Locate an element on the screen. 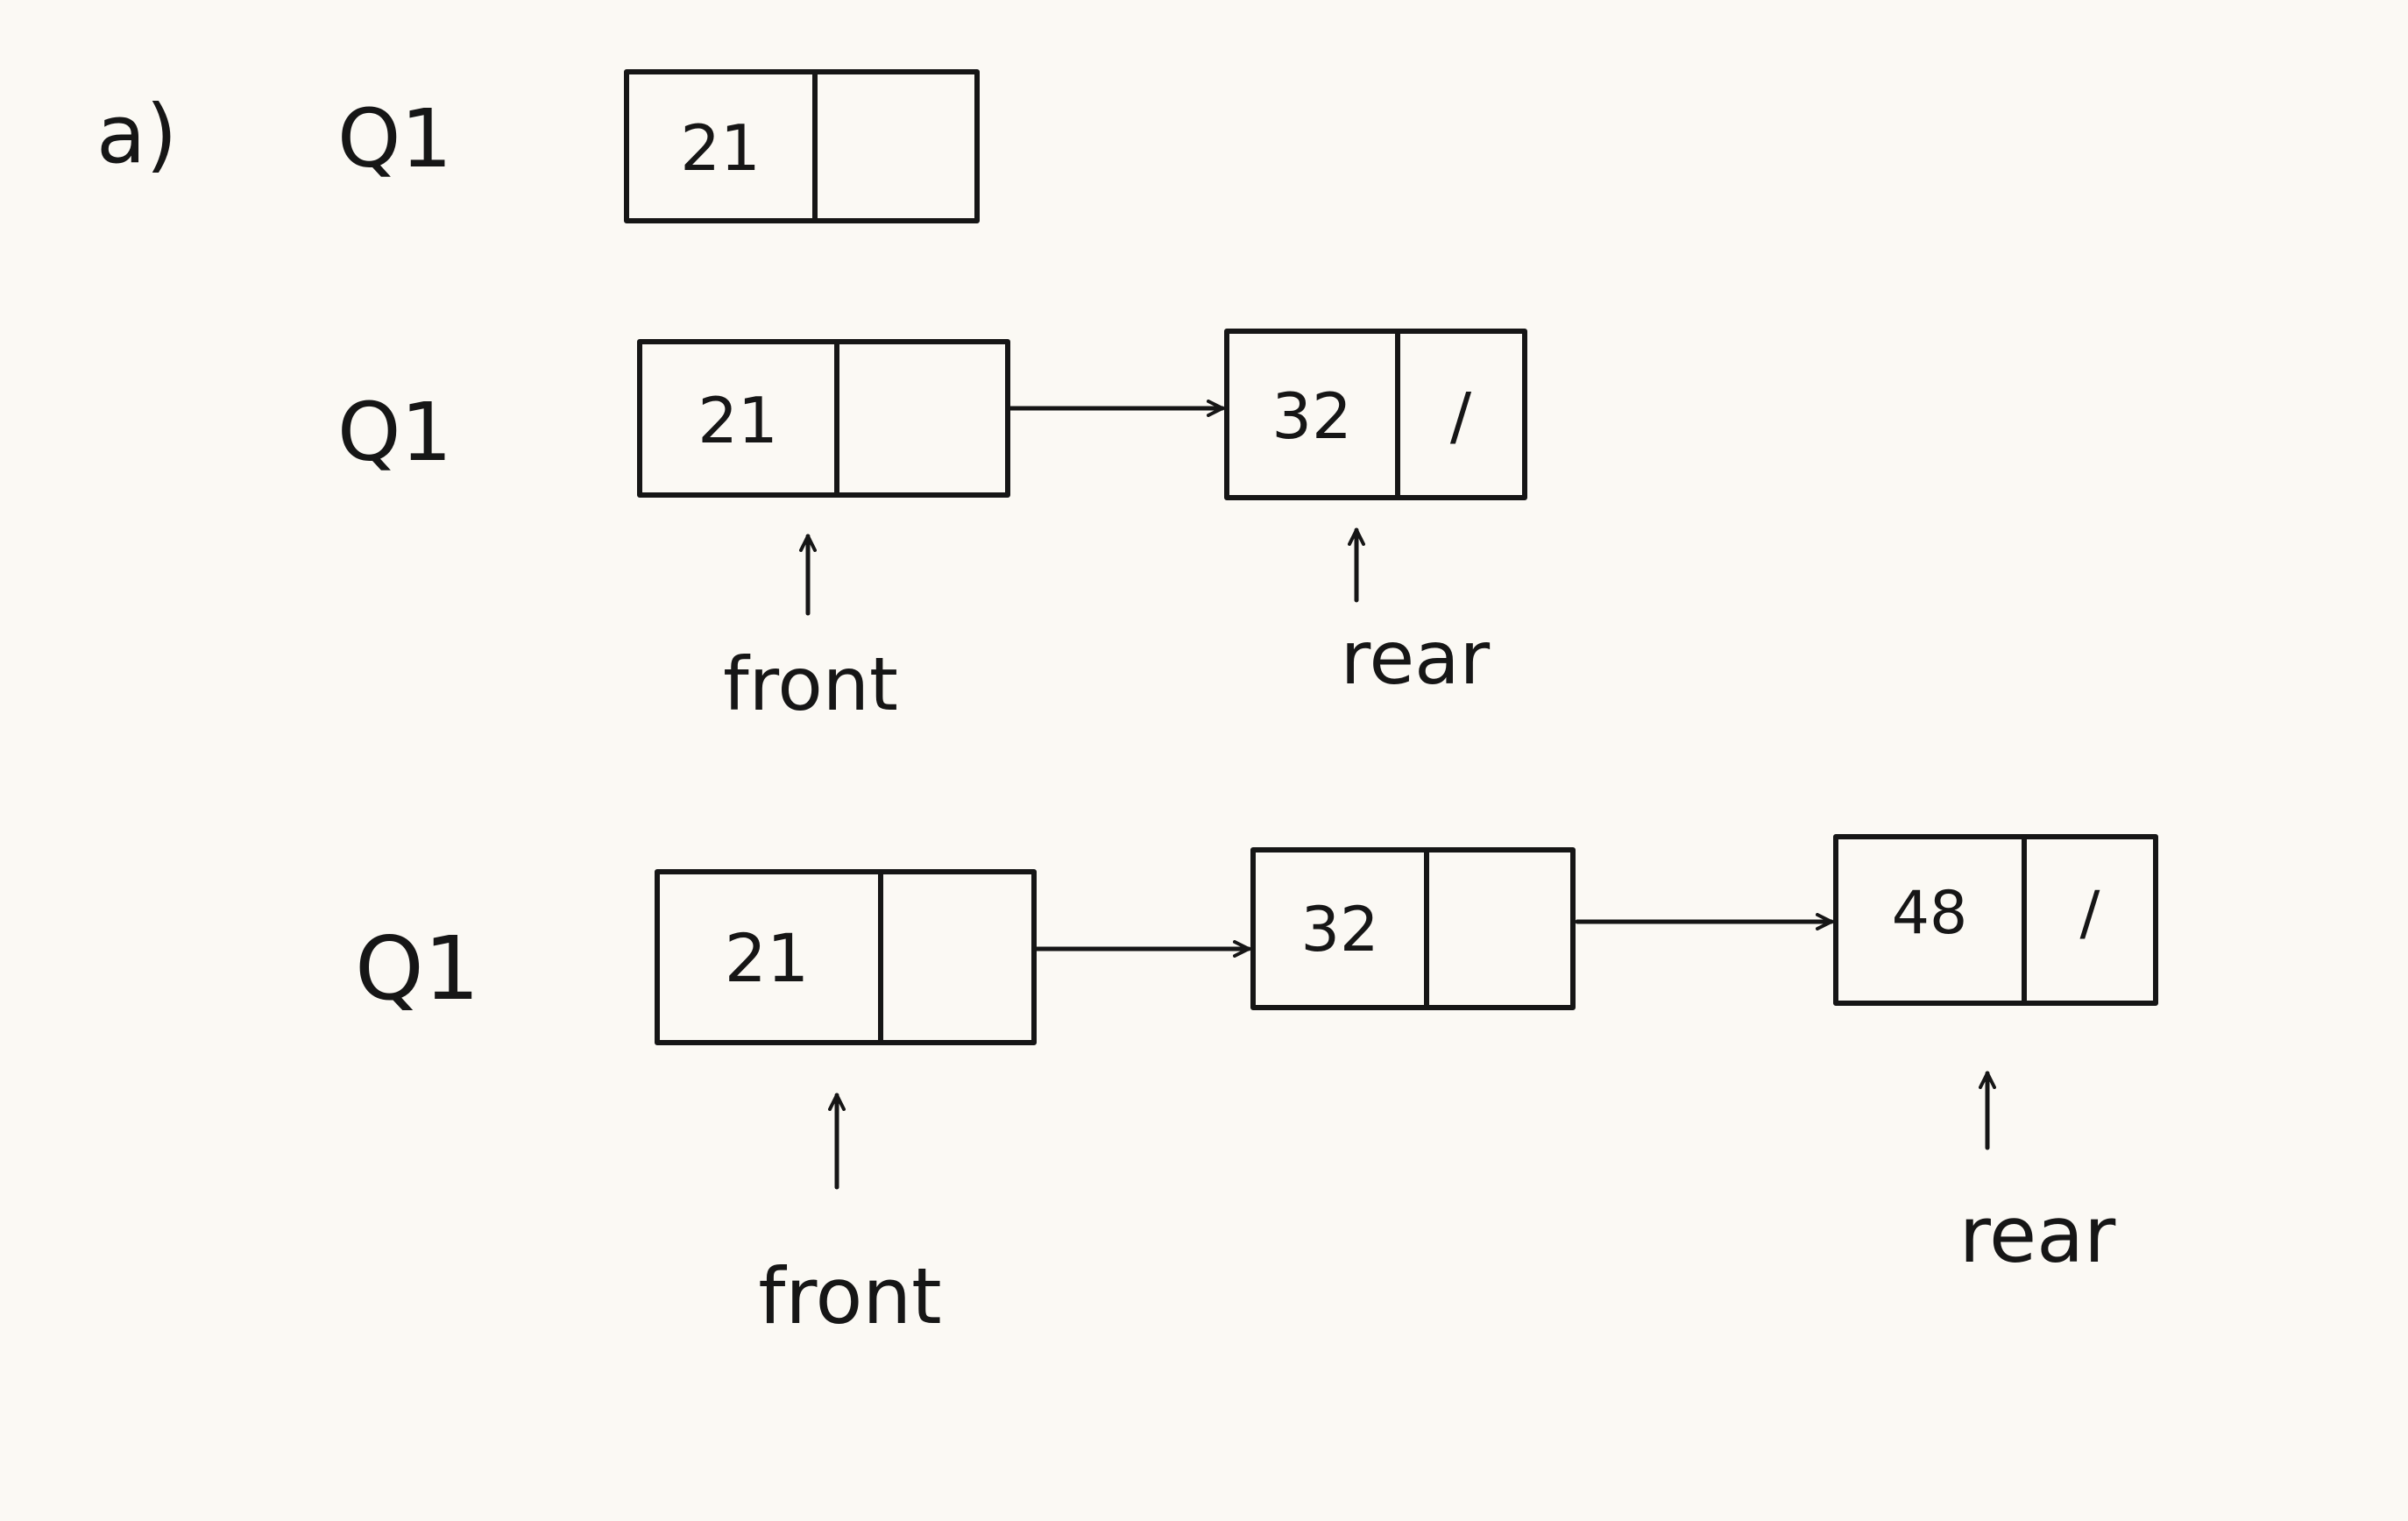  queue-node: 48 / is located at coordinates (1995, 920).